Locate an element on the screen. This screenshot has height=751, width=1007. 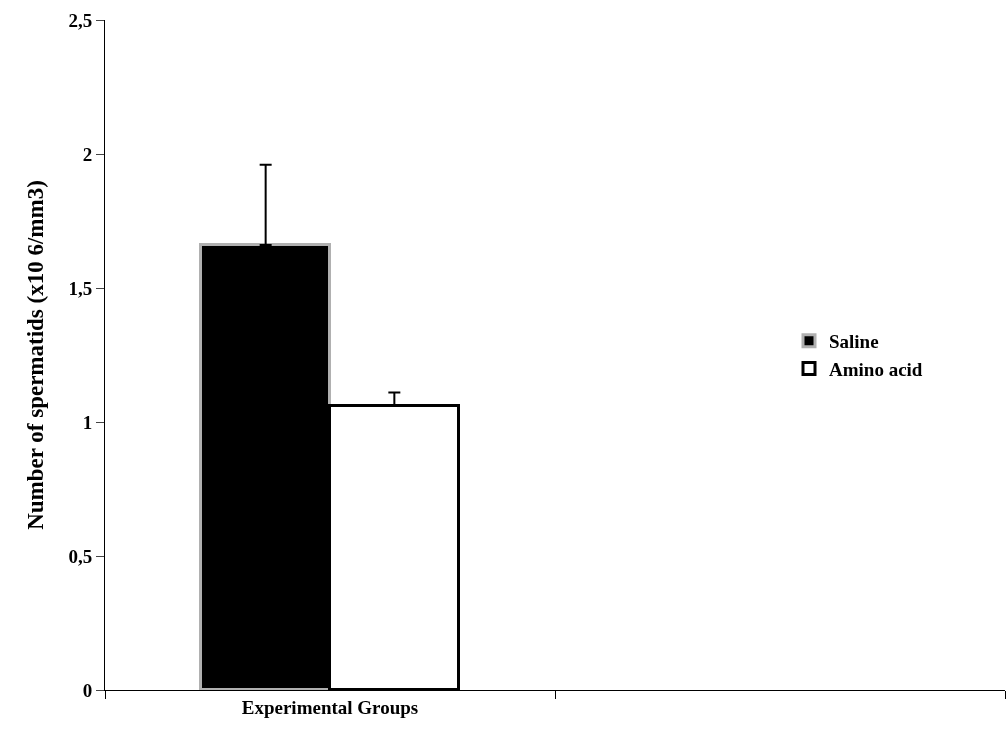
y-tick-label: 1,5 is located at coordinates (80, 288).